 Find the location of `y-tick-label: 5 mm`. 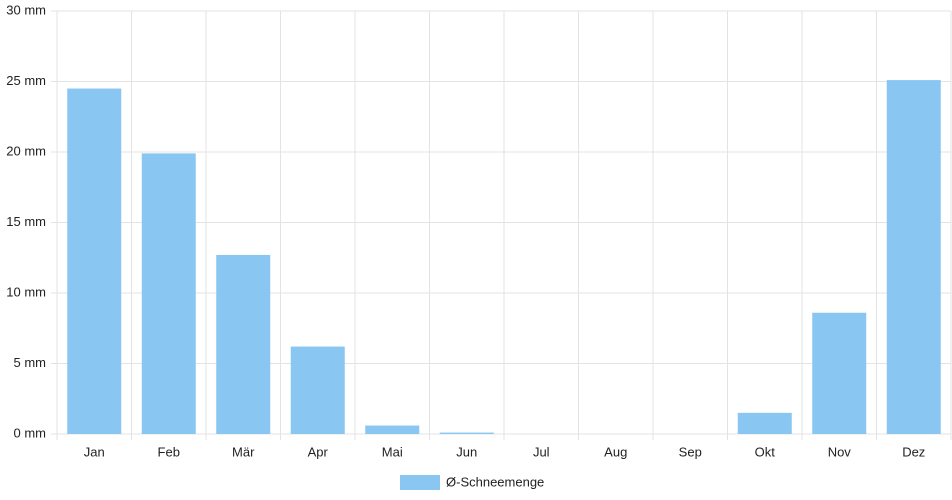

y-tick-label: 5 mm is located at coordinates (30, 362).